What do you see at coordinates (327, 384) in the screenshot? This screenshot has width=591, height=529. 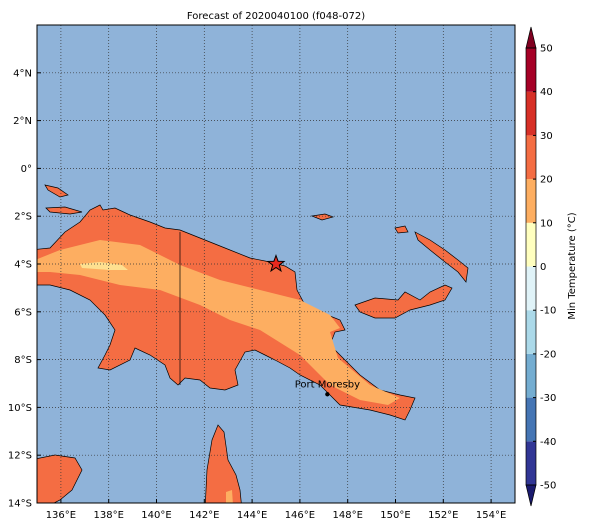 I see `city-label: Port Moresby` at bounding box center [327, 384].